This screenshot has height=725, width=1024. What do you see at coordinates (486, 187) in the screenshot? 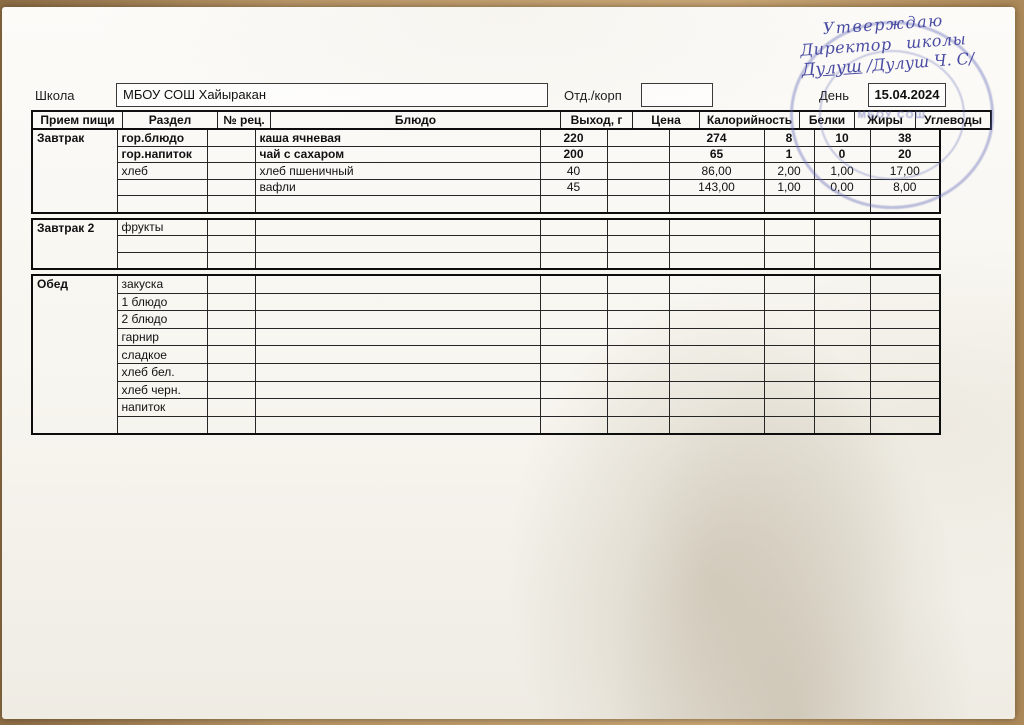
I see `table-row: вафли 45 143,00 1,00 0,00 8,00` at bounding box center [486, 187].